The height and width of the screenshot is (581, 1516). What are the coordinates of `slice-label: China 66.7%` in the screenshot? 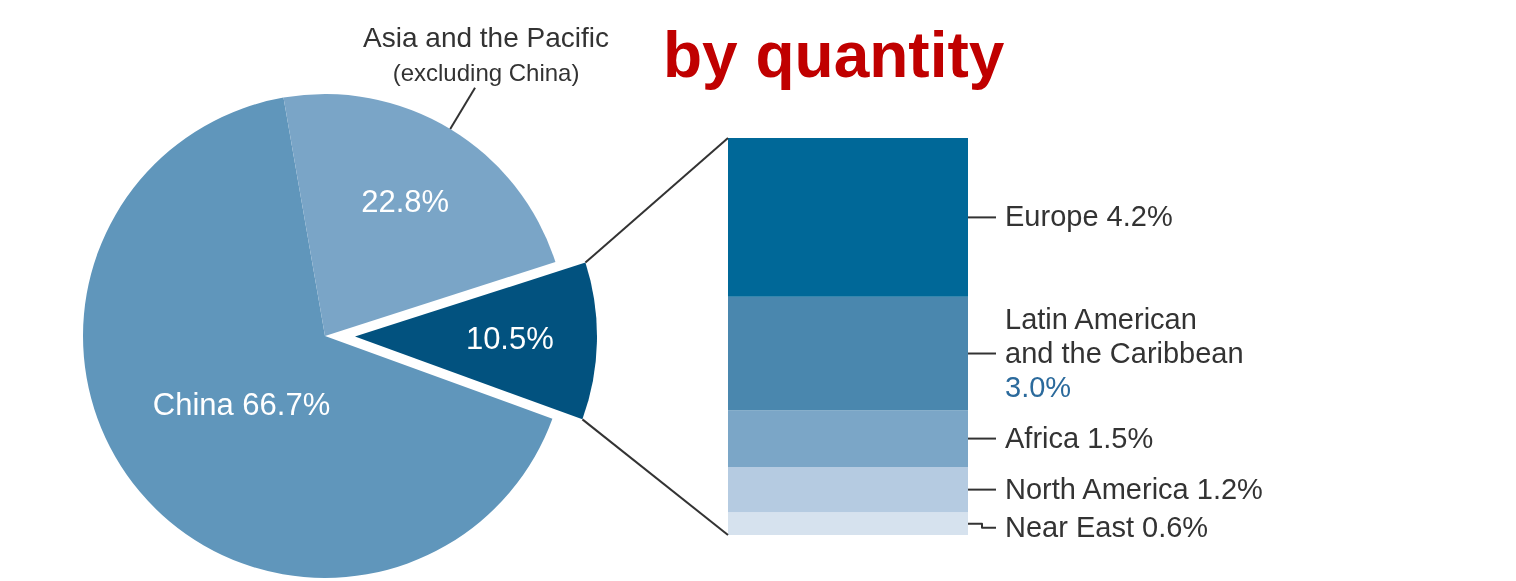 It's located at (241, 404).